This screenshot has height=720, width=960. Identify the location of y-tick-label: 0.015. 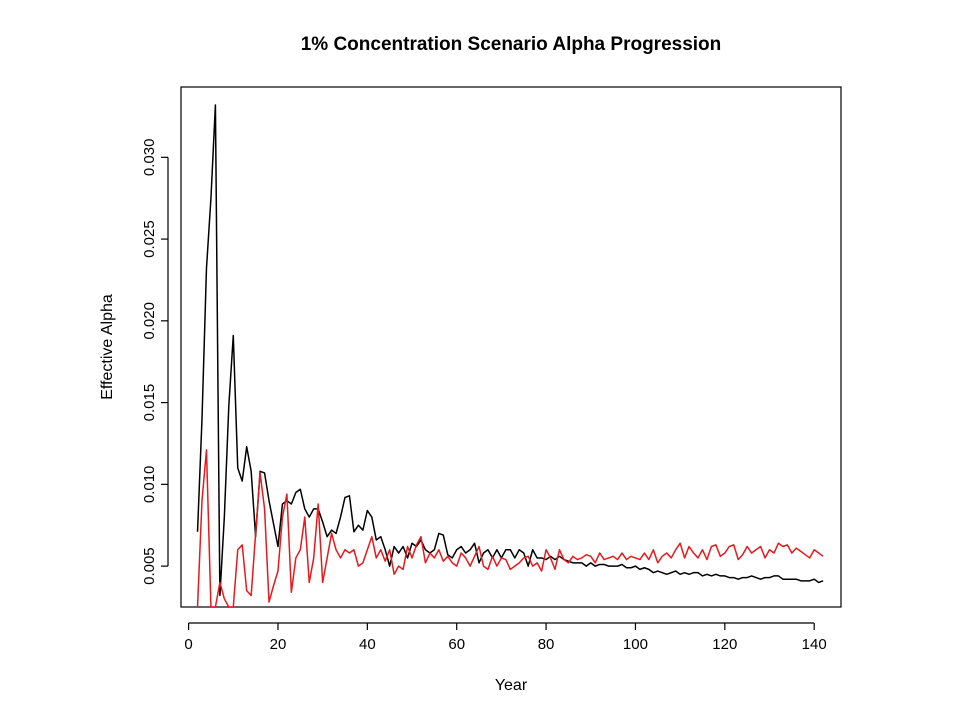
(149, 403).